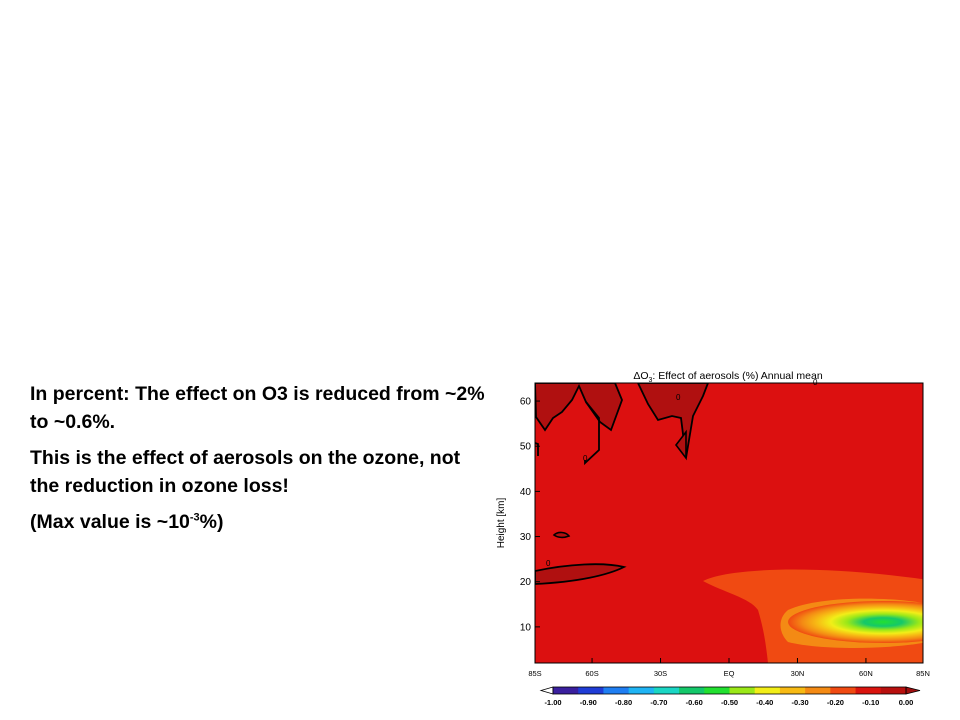 Image resolution: width=960 pixels, height=720 pixels. Describe the element at coordinates (680, 445) in the screenshot. I see `positive-region-small-right` at that location.